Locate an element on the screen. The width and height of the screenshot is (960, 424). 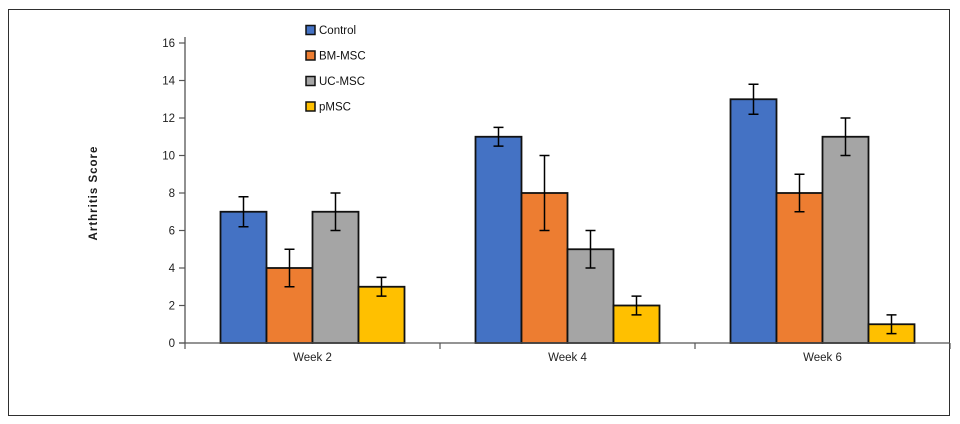
category-label-week-2: Week 2 is located at coordinates (312, 358).